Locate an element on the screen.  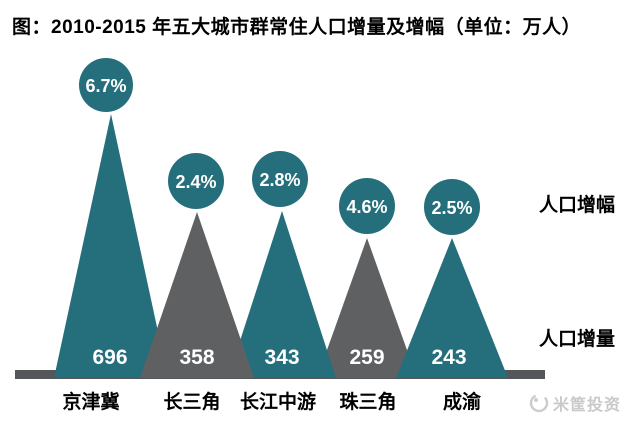
category-label-group: 京津冀 长三角 长江中游 珠三角 成渝 is located at coordinates (272, 401).